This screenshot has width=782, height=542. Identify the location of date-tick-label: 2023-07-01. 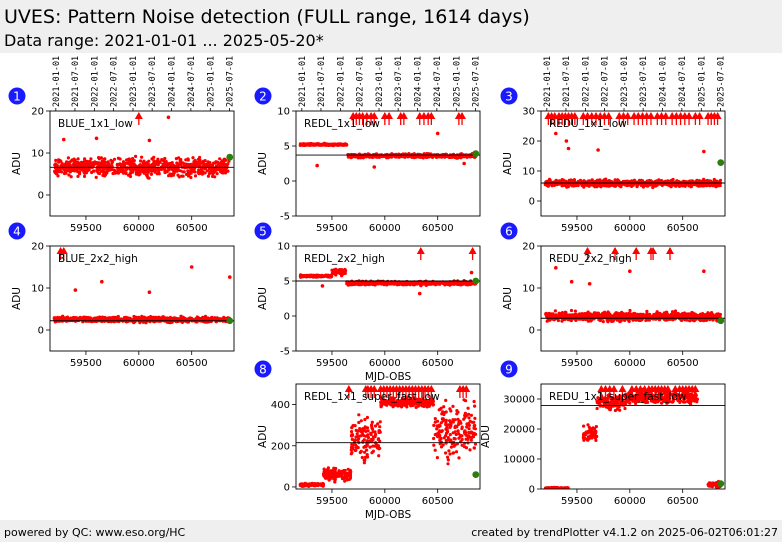
(153, 81).